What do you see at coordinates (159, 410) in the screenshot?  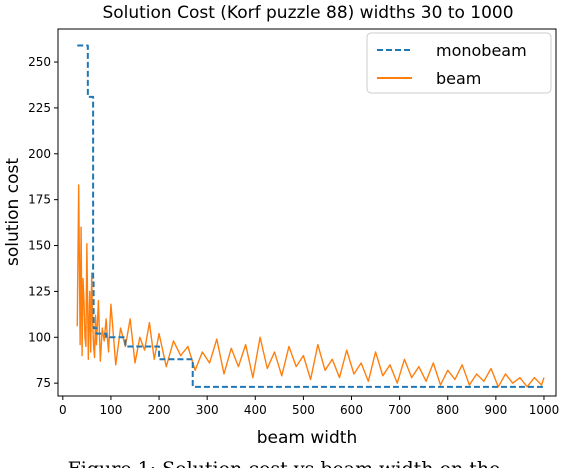 I see `x-tick-label: 200` at bounding box center [159, 410].